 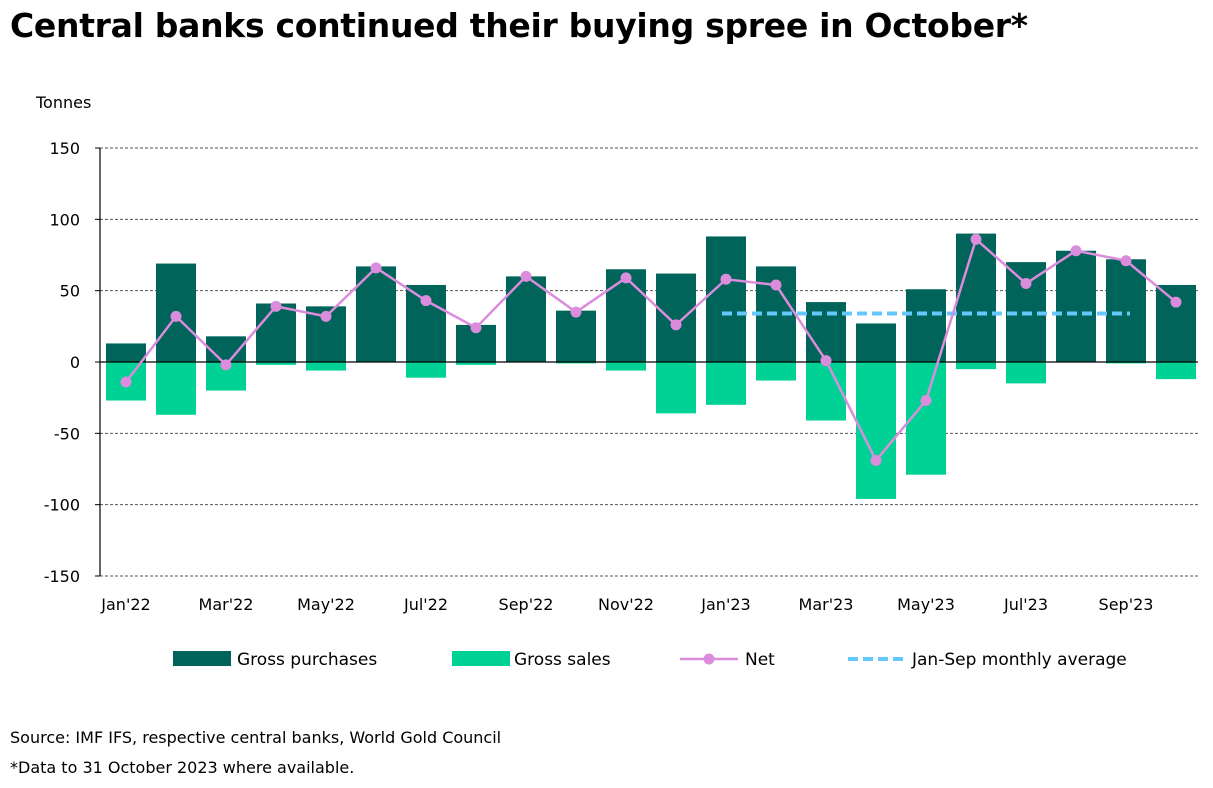 I want to click on y-tick-label: 50, so click(x=70, y=291).